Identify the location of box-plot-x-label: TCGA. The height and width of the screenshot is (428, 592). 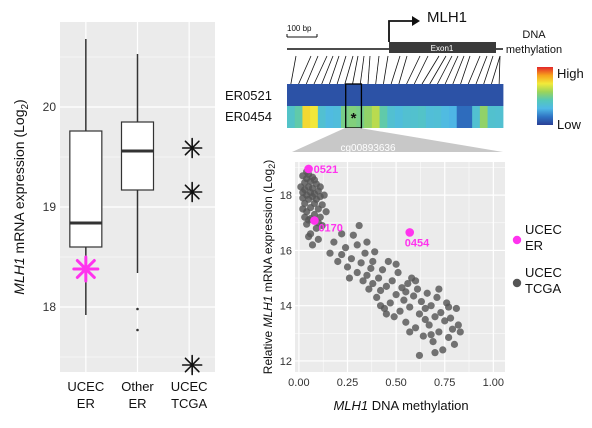
(189, 403).